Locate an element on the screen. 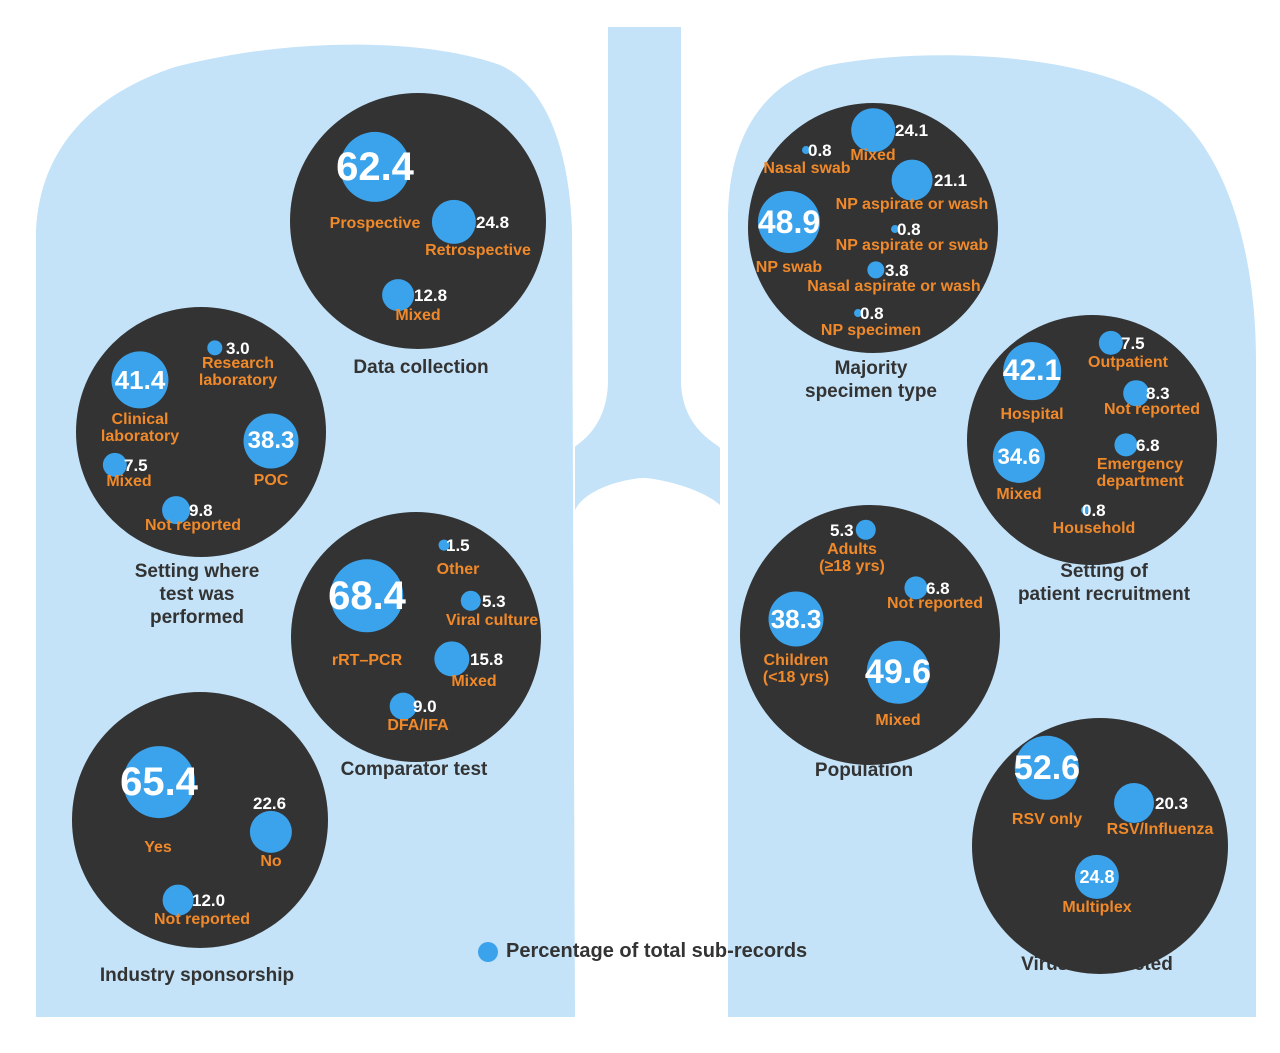  category-label: Viral culture is located at coordinates (492, 620).